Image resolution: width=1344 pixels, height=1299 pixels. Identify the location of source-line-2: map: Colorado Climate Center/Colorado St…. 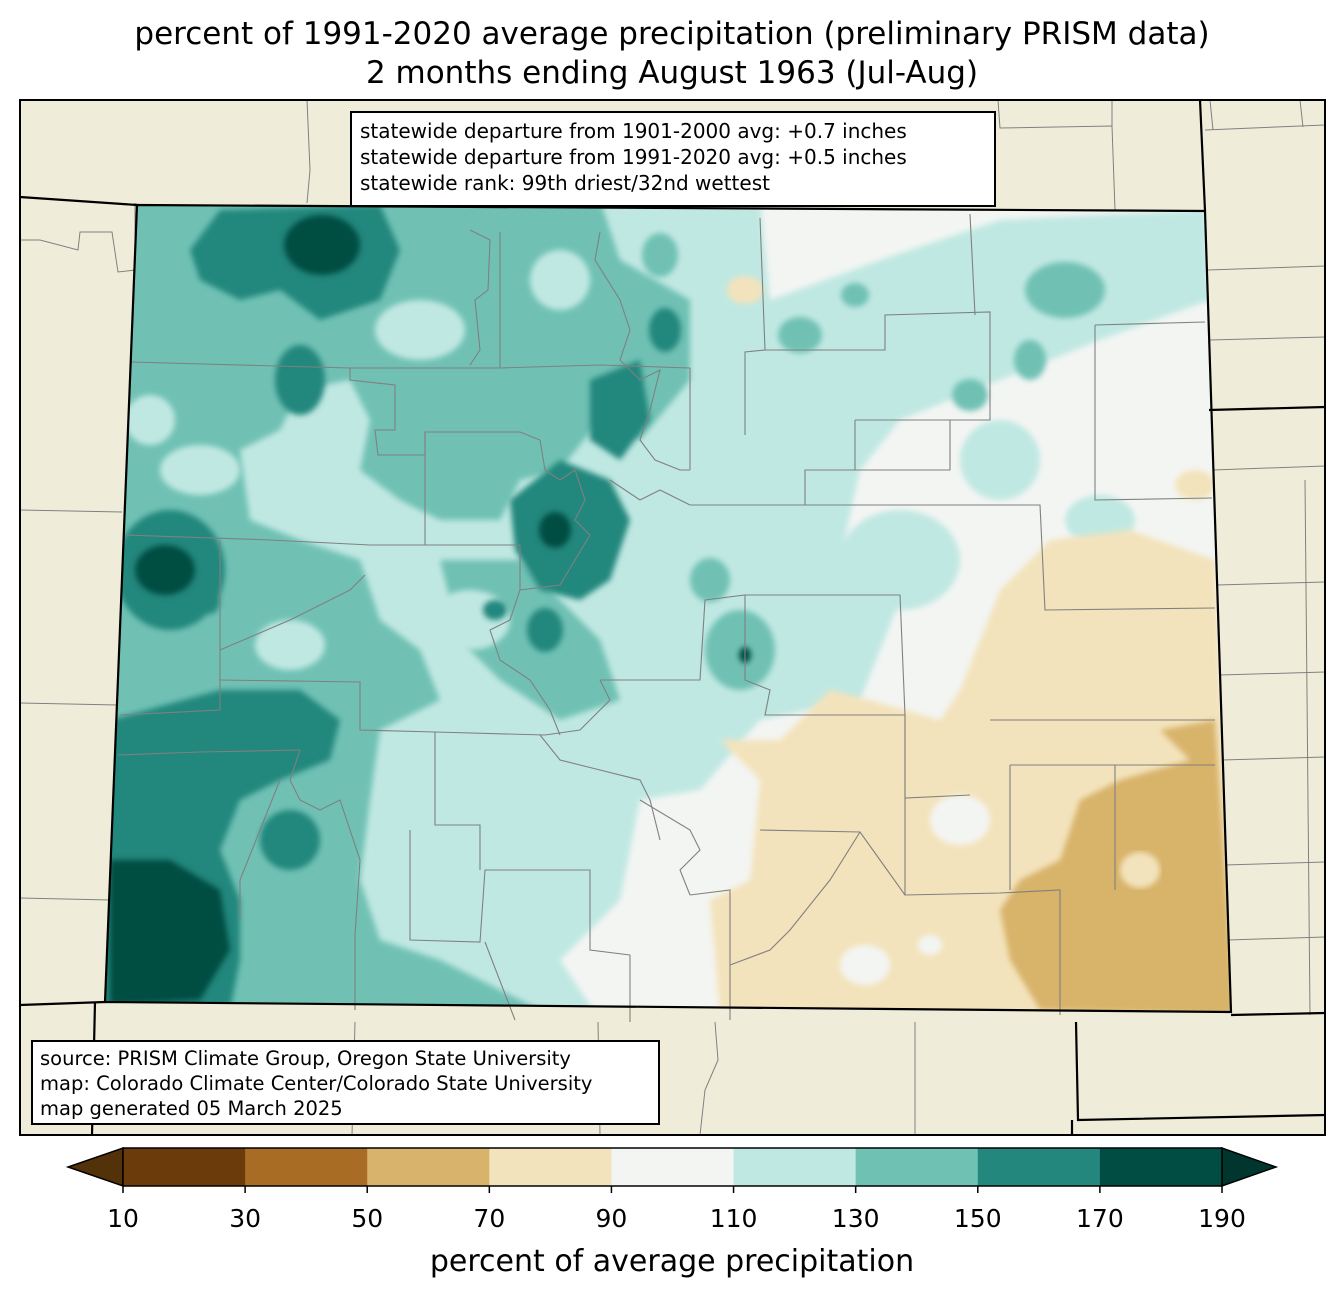
(316, 1083).